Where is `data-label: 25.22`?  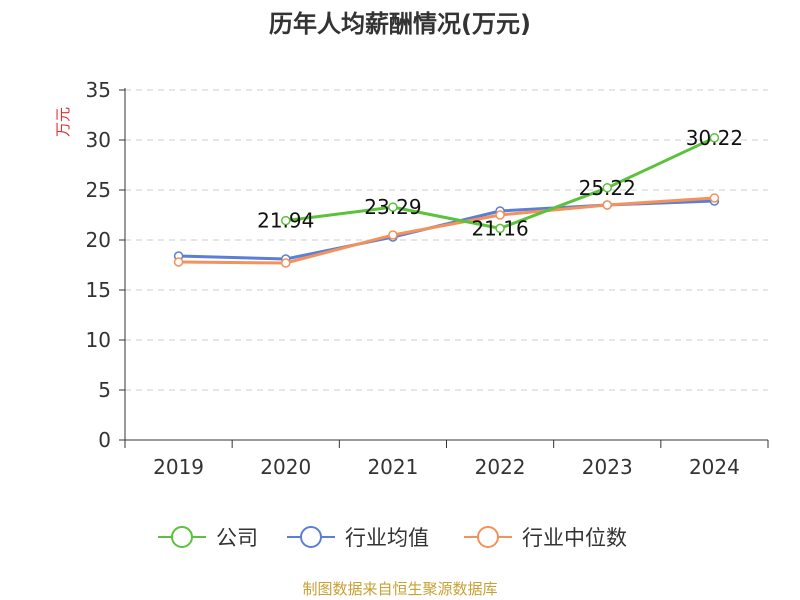 data-label: 25.22 is located at coordinates (607, 188).